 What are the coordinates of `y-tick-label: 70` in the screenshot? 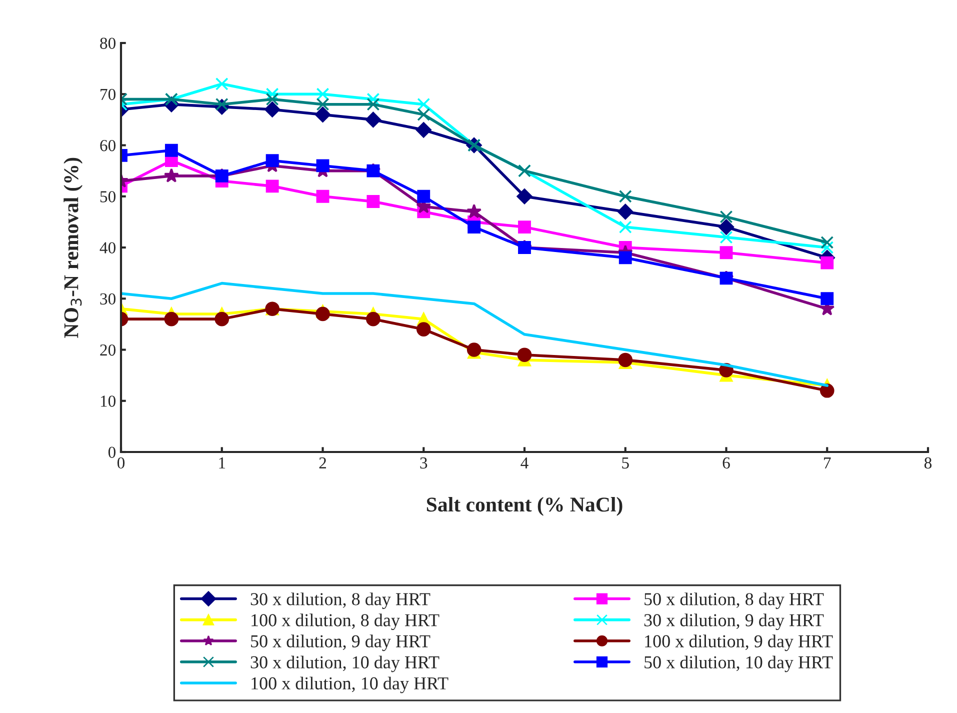 It's located at (108, 94).